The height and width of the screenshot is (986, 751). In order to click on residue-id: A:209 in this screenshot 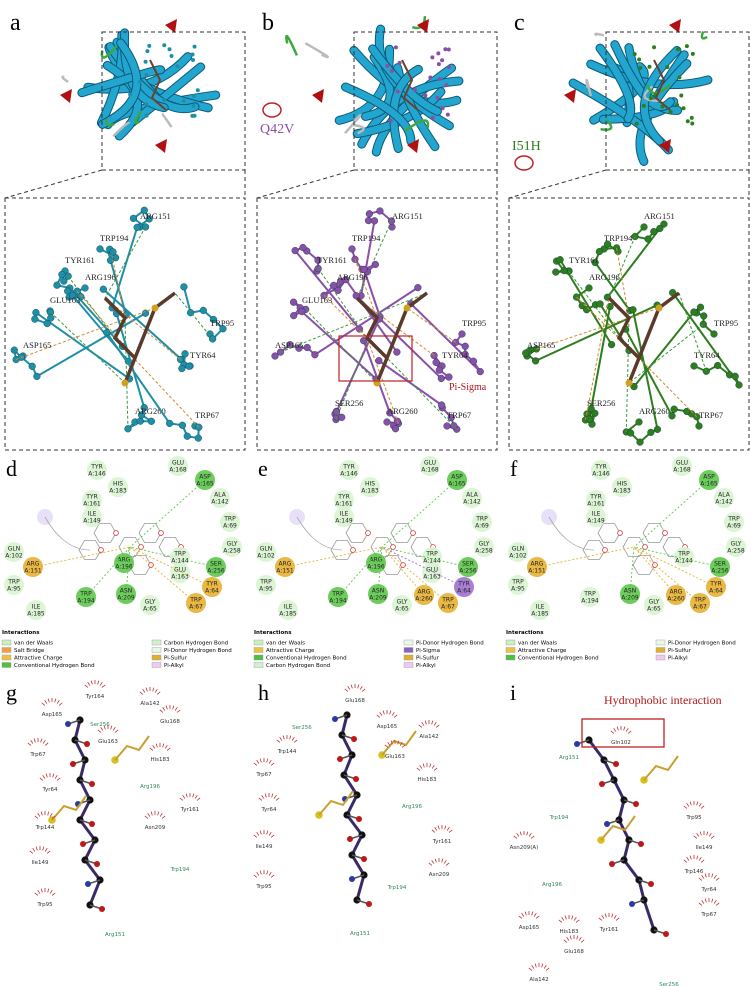, I will do `click(378, 598)`.